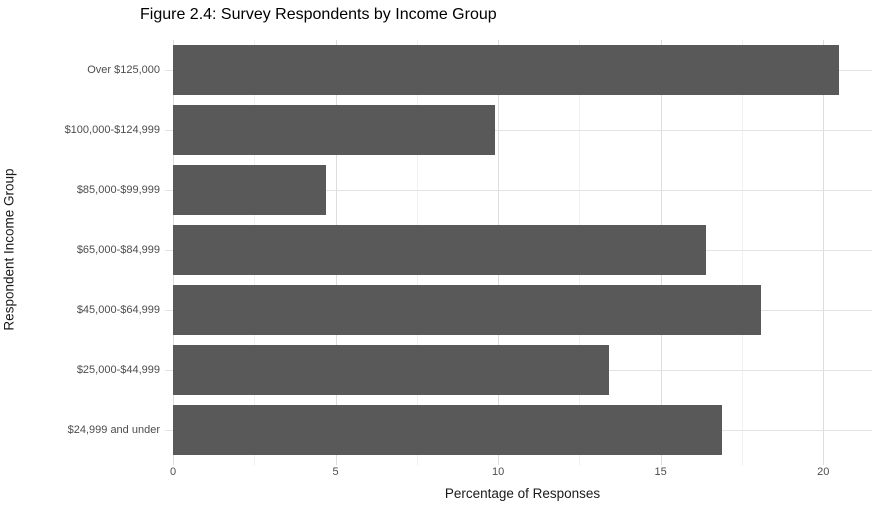 This screenshot has height=508, width=879. I want to click on y-tick-label: $85,000-$99,999, so click(118, 190).